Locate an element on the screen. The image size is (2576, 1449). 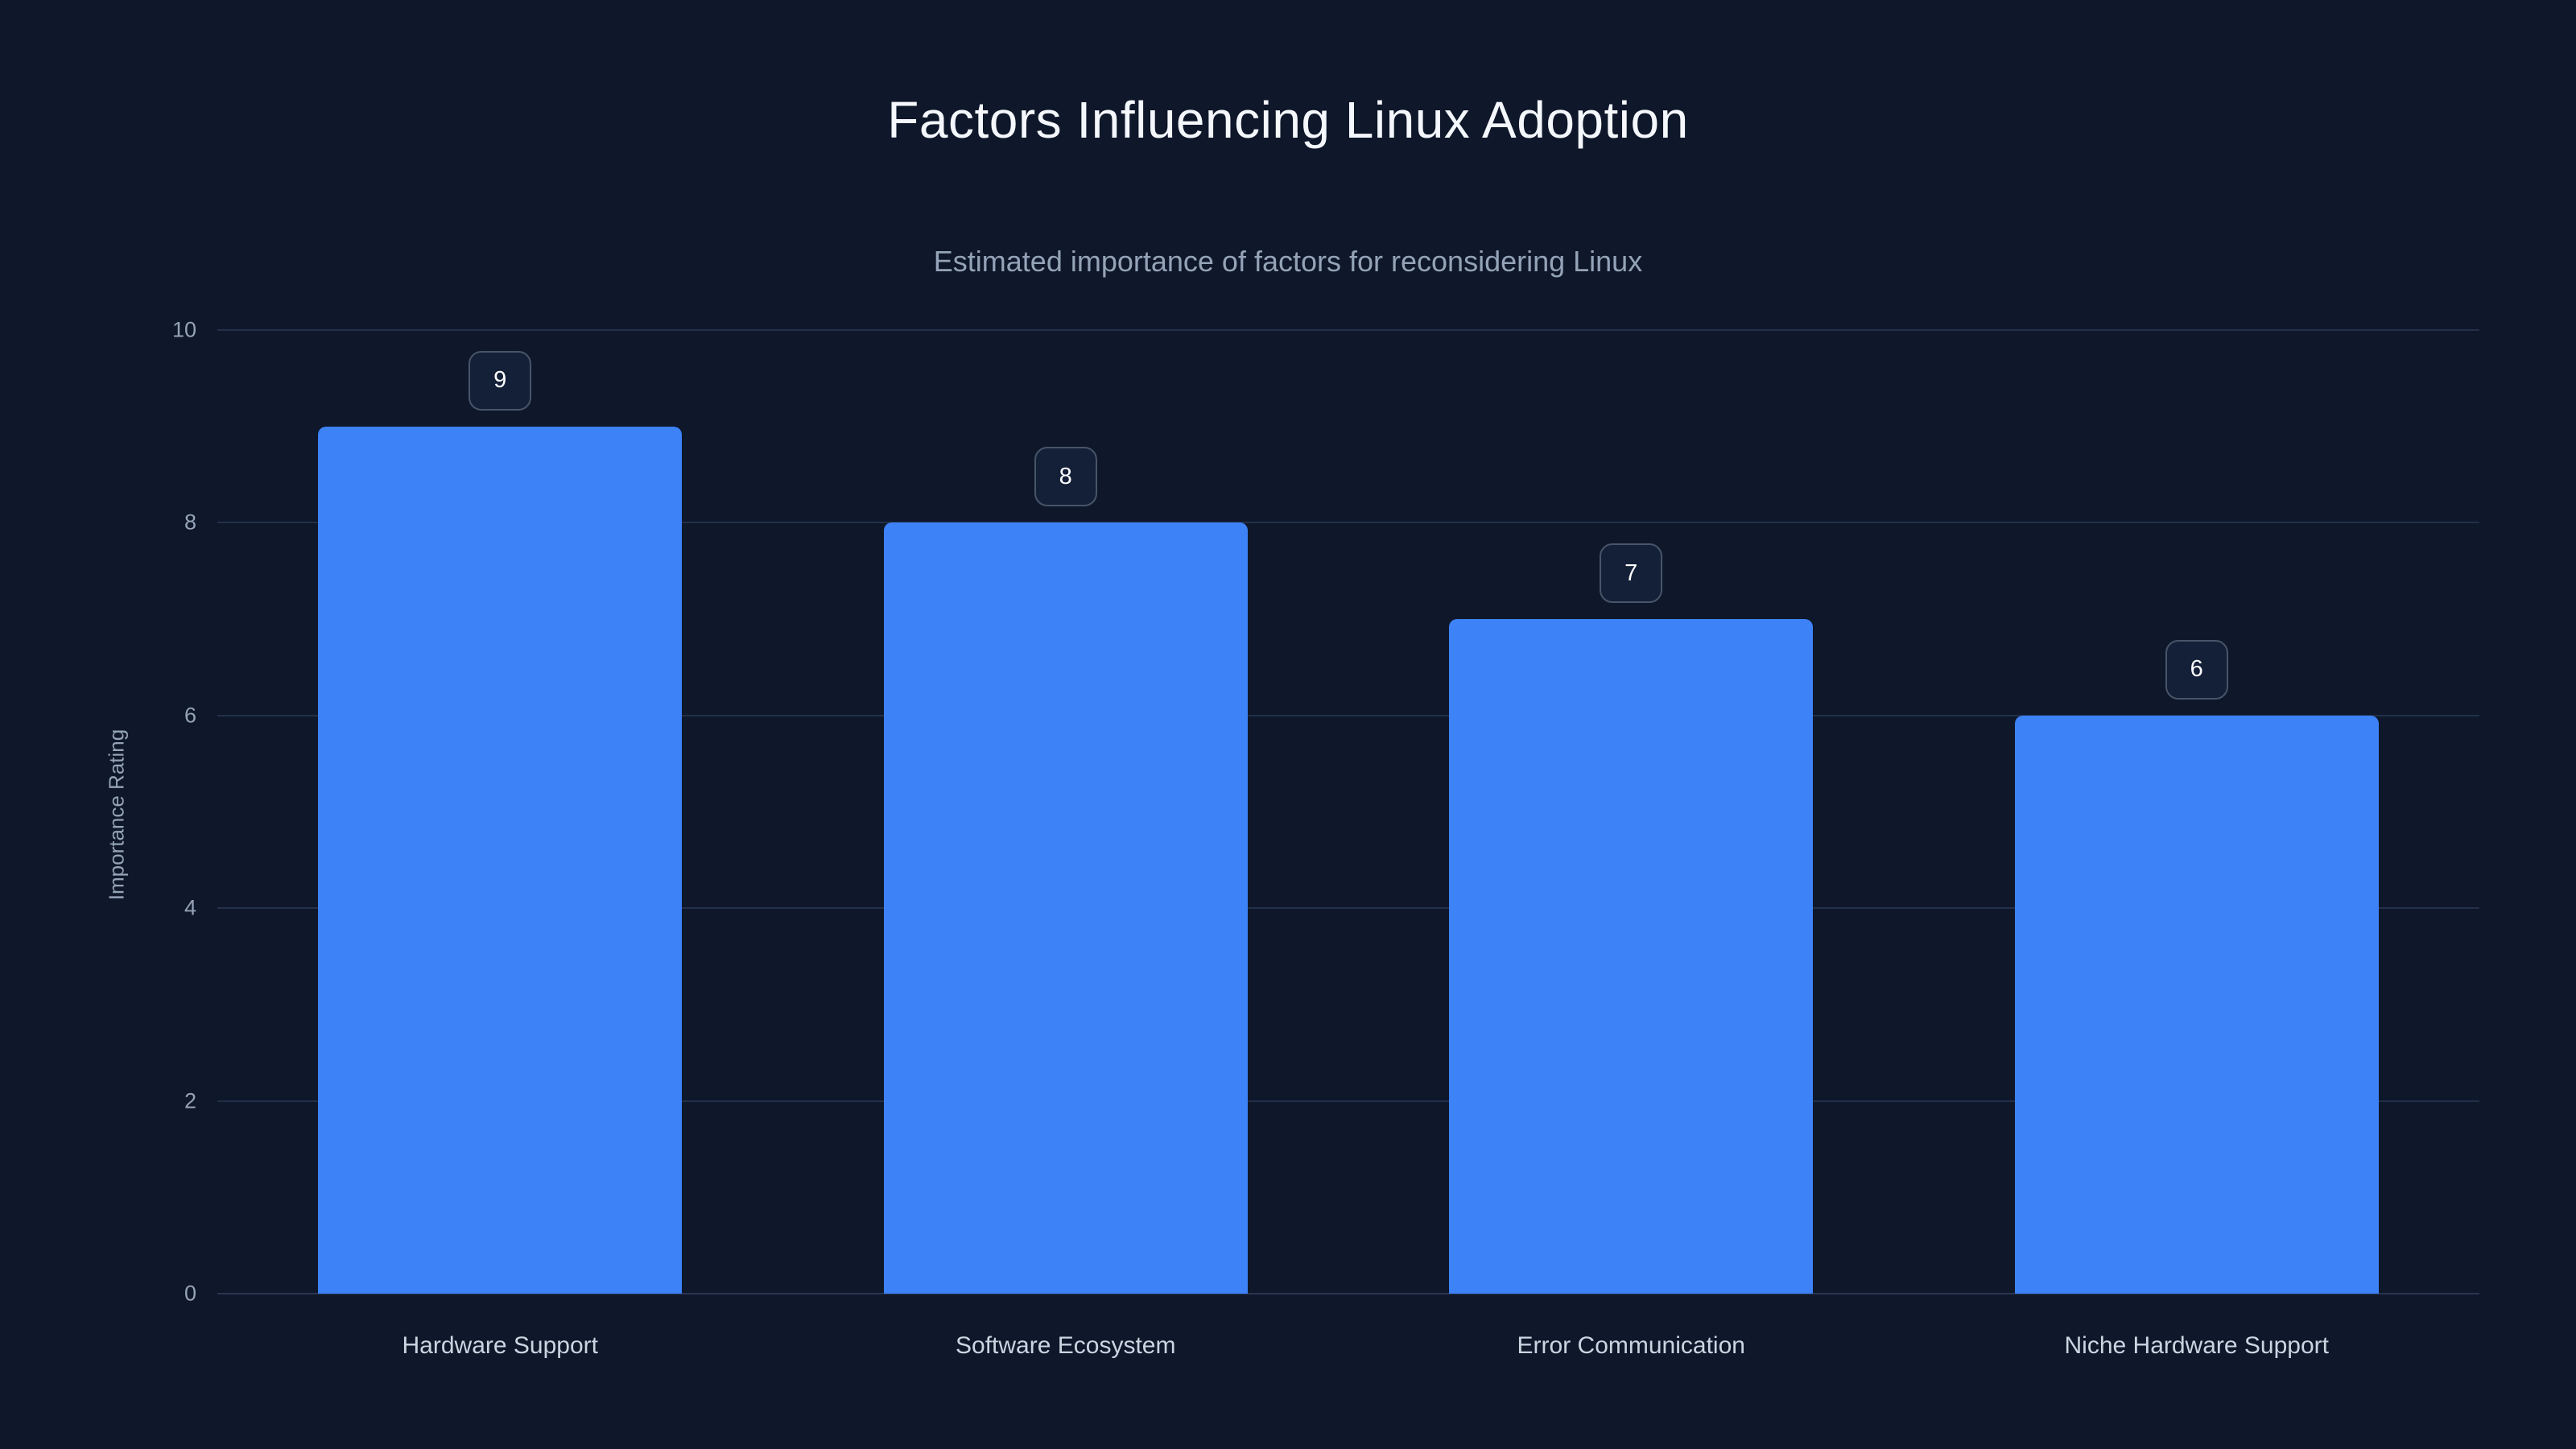
bar-niche-hardware-support: 6 is located at coordinates (2196, 966).